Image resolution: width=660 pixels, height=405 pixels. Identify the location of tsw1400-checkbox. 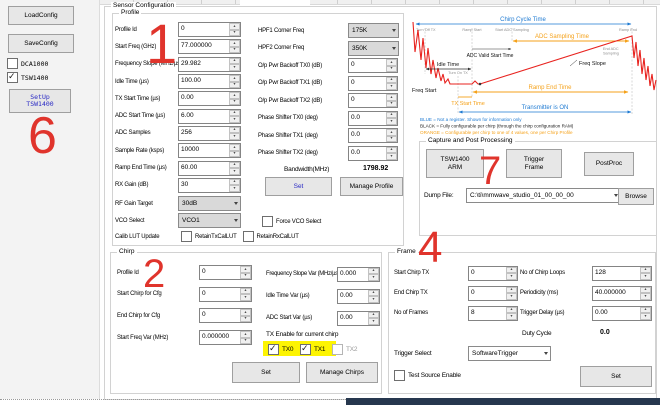
(12, 77).